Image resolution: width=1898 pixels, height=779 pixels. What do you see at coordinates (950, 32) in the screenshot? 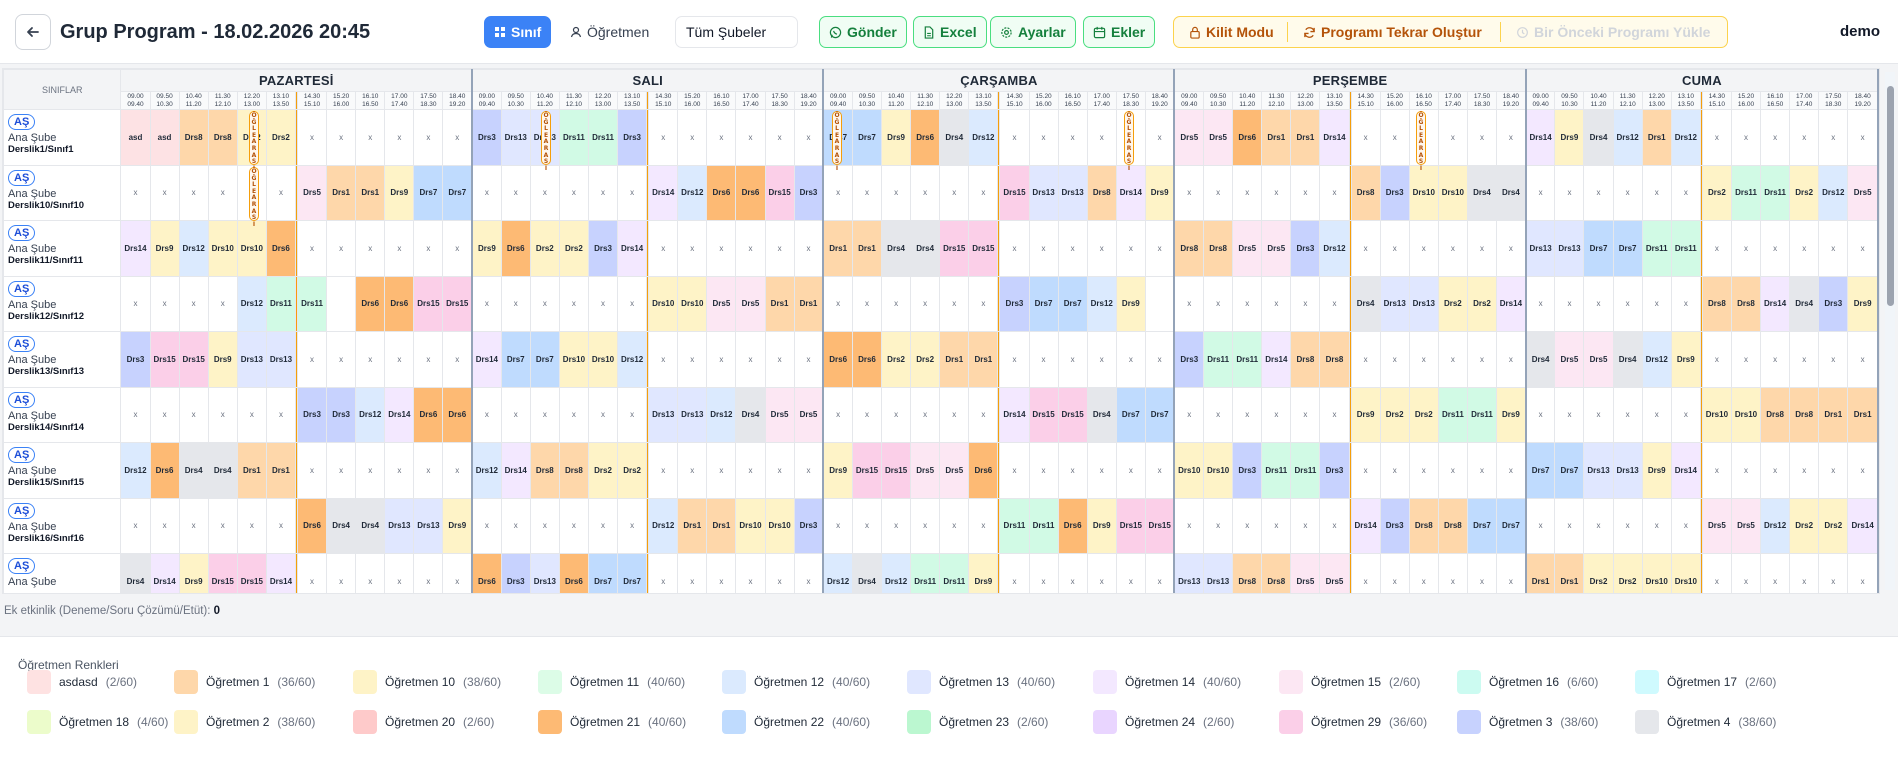
I see `excel-button: Excel` at bounding box center [950, 32].